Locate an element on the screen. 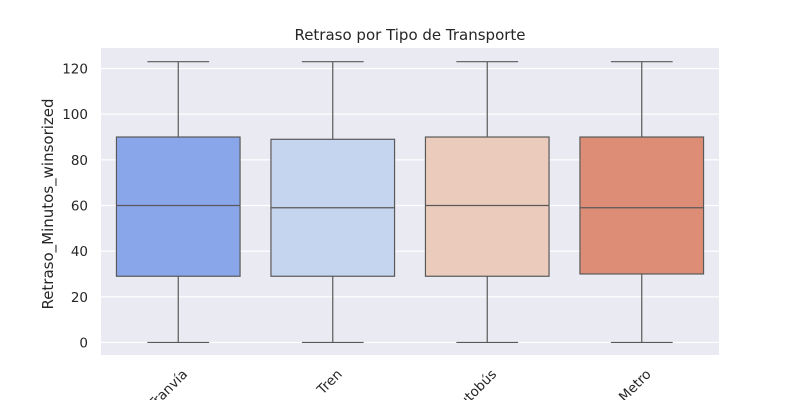  chart-title: Retraso por Tipo de Transporte is located at coordinates (409, 35).